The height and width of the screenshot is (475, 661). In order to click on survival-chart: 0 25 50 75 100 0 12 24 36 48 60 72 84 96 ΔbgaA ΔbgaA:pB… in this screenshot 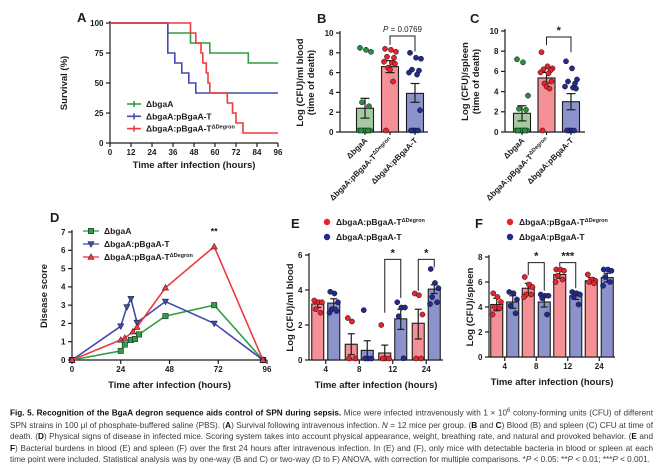, I will do `click(171, 90)`.